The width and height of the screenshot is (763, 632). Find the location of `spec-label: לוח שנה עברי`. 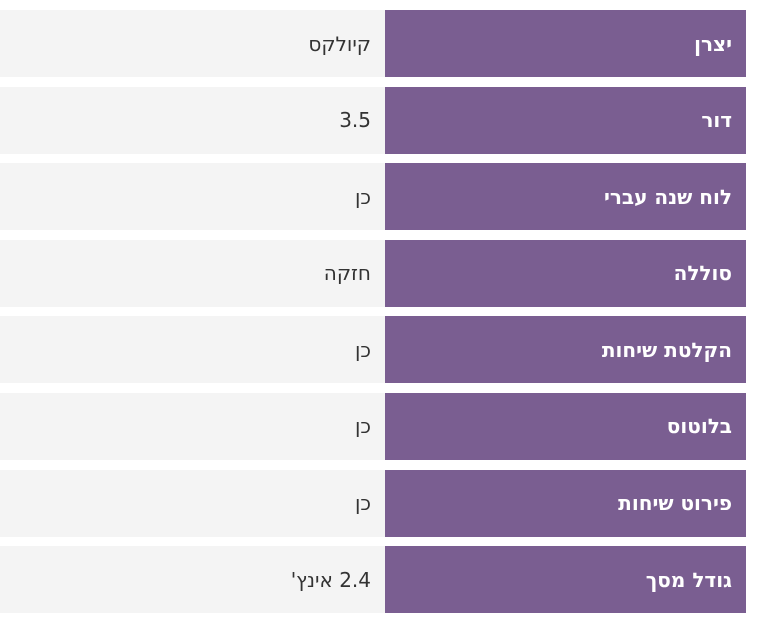

spec-label: לוח שנה עברי is located at coordinates (565, 197).